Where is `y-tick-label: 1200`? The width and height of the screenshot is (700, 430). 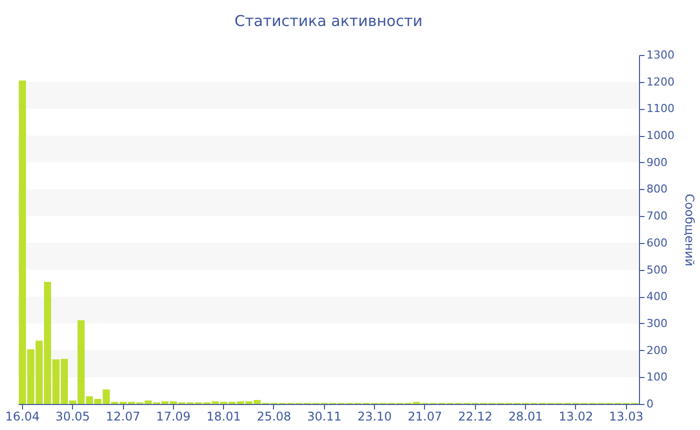 y-tick-label: 1200 is located at coordinates (660, 81).